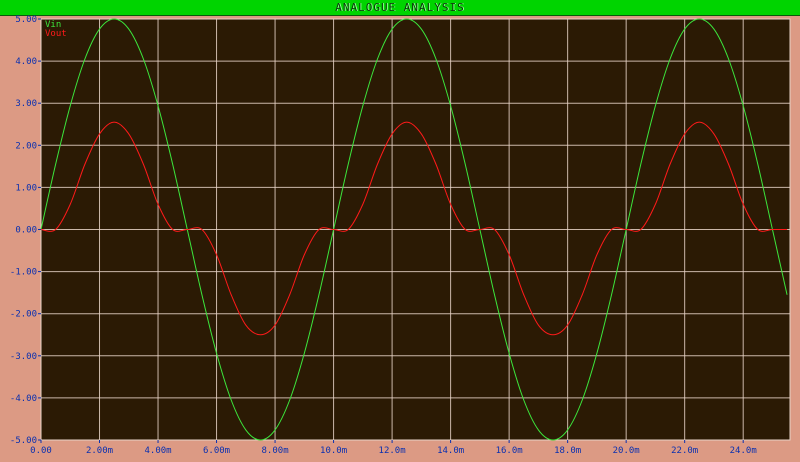 This screenshot has width=800, height=462. Describe the element at coordinates (23, 399) in the screenshot. I see `y-tick-label: -4.00` at that location.